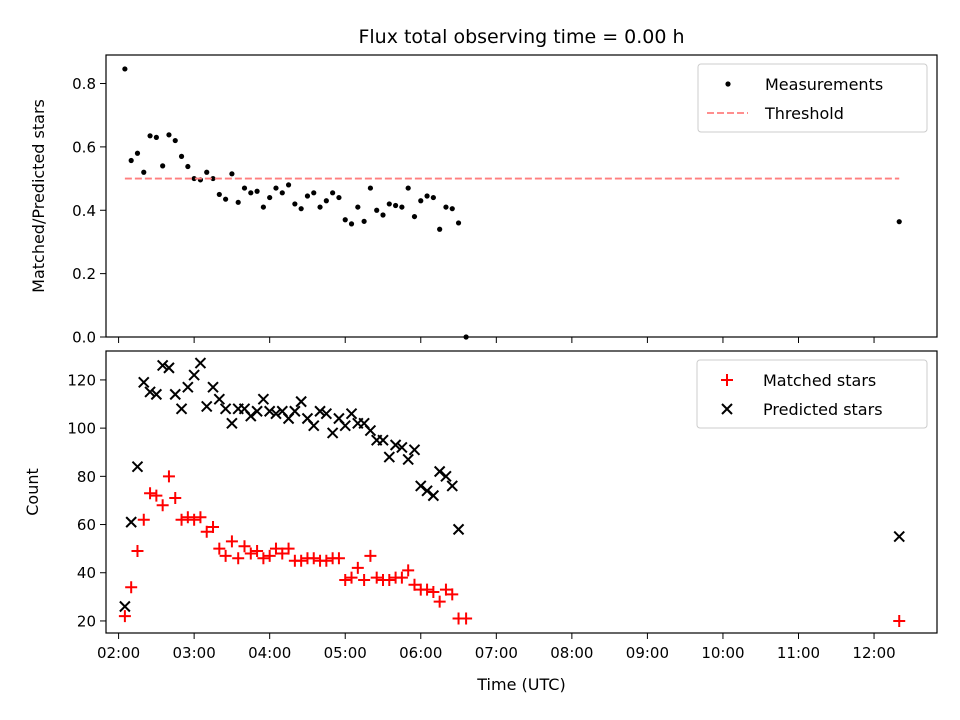 The height and width of the screenshot is (720, 960). What do you see at coordinates (84, 84) in the screenshot?
I see `y-tick-label: 0.8` at bounding box center [84, 84].